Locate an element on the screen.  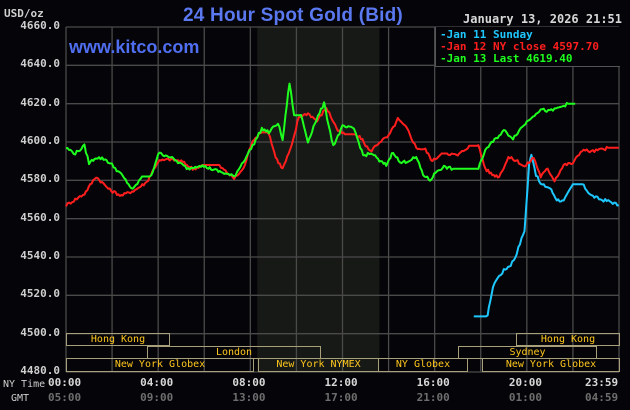
x-axis-label-gmt: 04:59 is located at coordinates (602, 397).